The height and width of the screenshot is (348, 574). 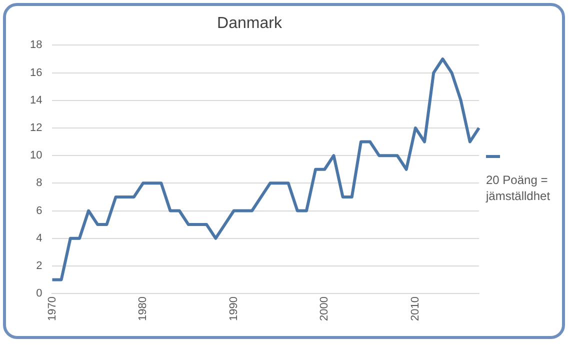 I want to click on y-tick-label: 4, so click(x=39, y=238).